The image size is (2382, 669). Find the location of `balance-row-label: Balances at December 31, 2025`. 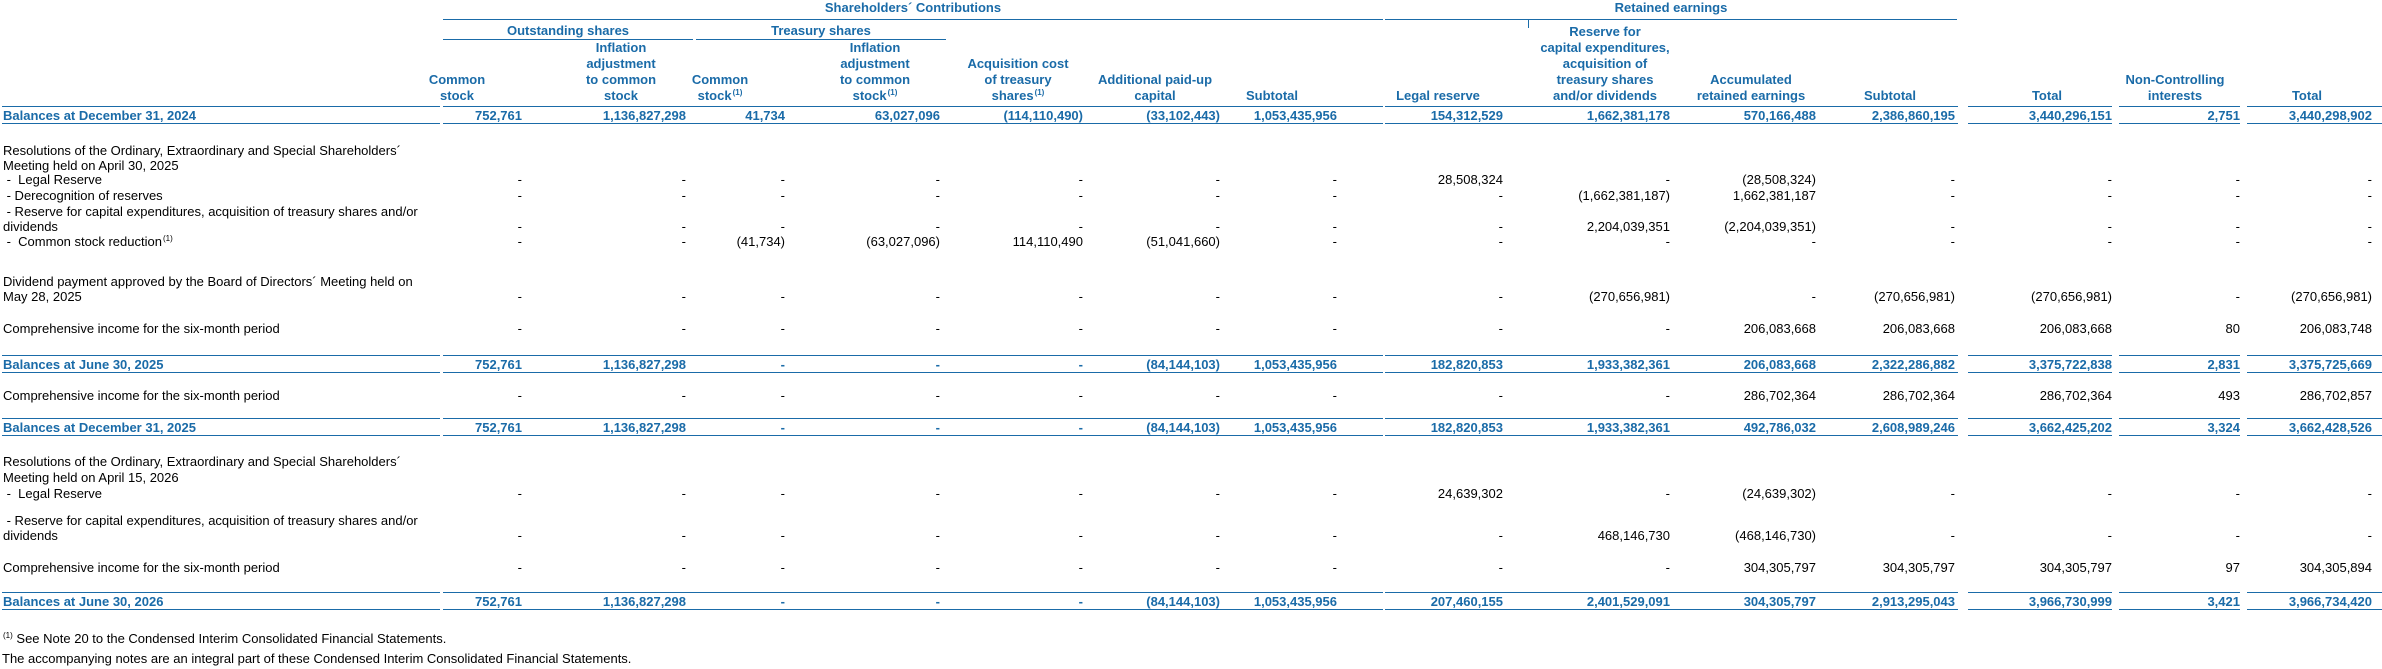

balance-row-label: Balances at December 31, 2025 is located at coordinates (99, 428).